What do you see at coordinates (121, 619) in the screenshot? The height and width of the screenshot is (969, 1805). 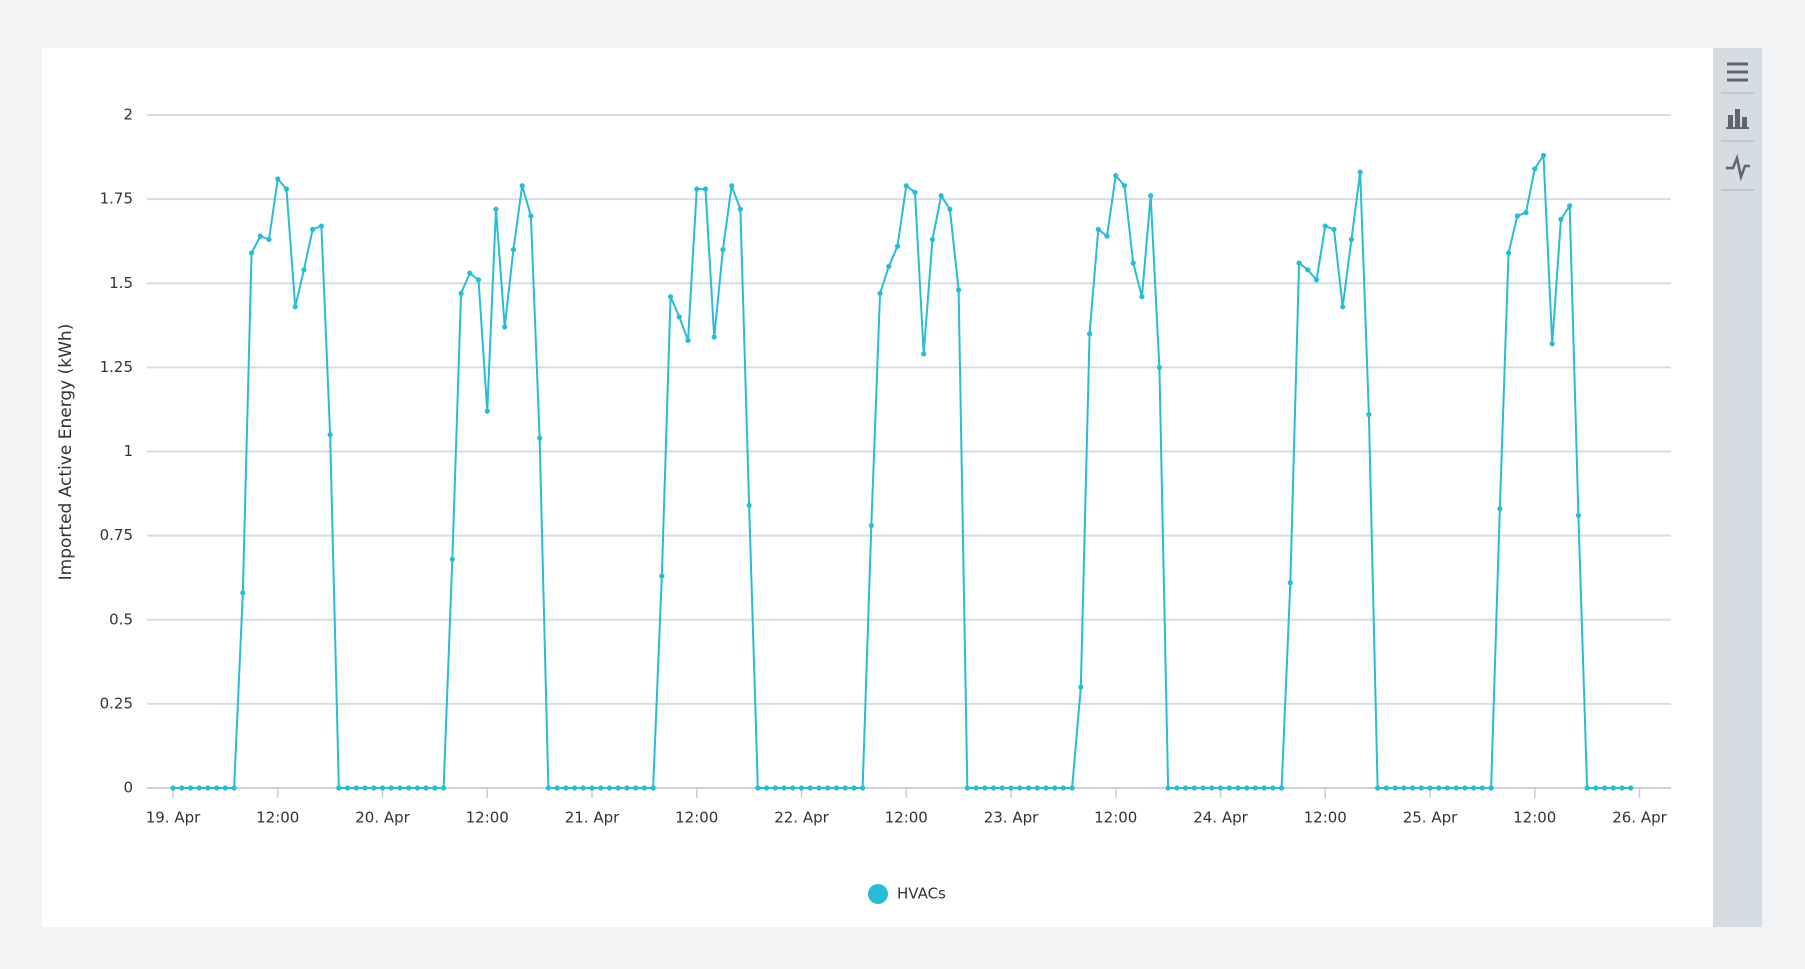 I see `y-tick-label: 0.5` at bounding box center [121, 619].